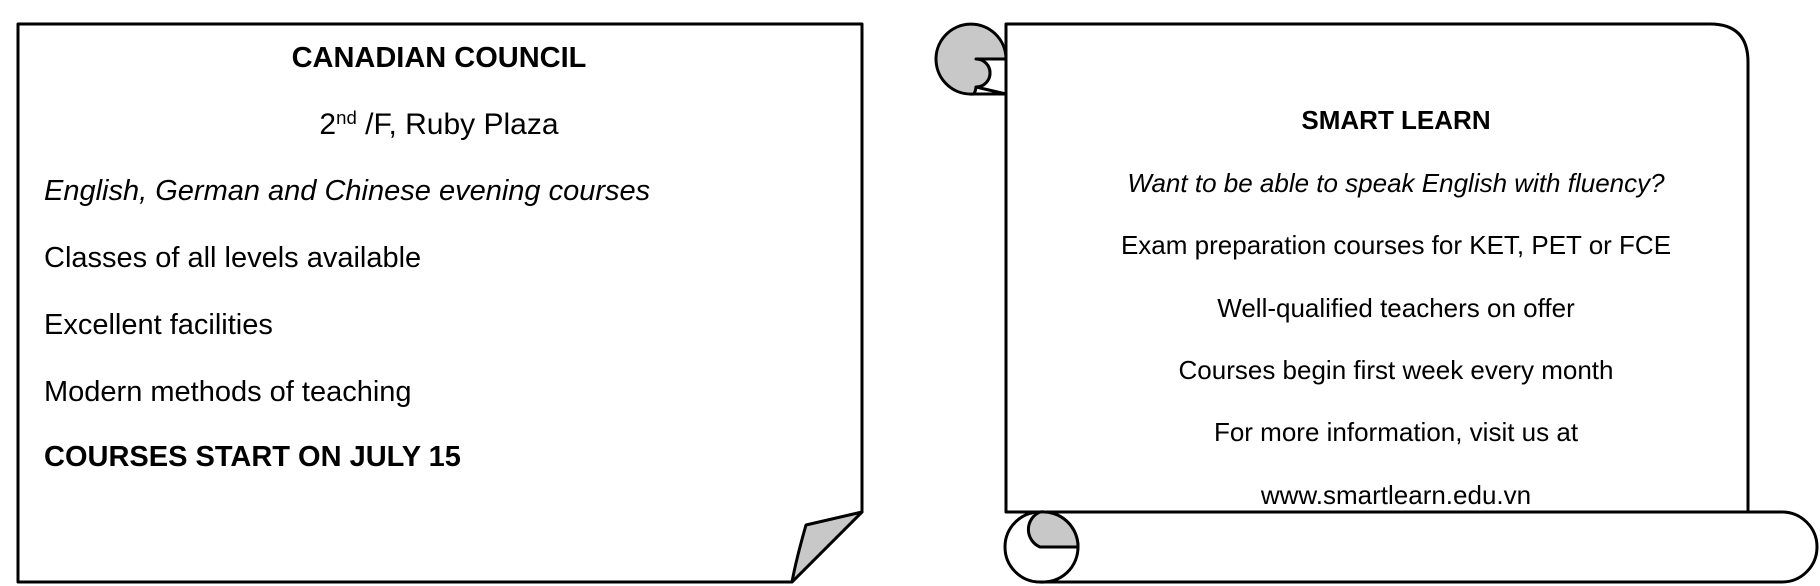 The width and height of the screenshot is (1820, 586). I want to click on right-notice-line-teachers: Well-qualified teachers on offer, so click(1396, 308).